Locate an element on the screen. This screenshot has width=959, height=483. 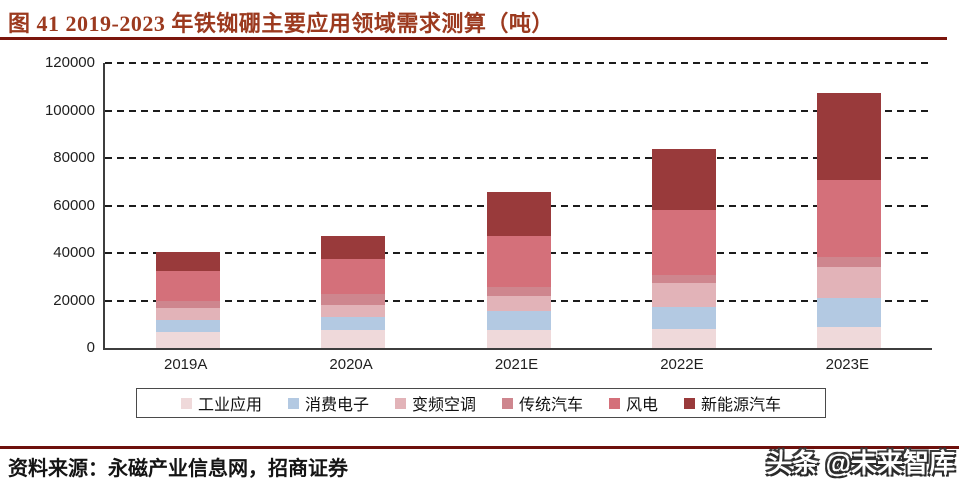
segment-2020A-新能源汽车 is located at coordinates (353, 247).